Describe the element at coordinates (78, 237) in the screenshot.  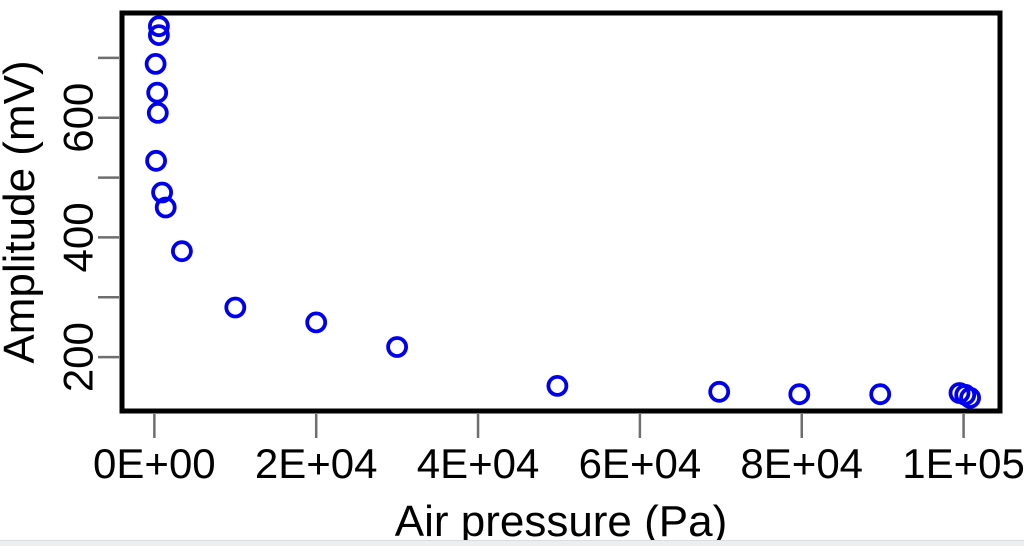
I see `y-tick-label-400: 400` at that location.